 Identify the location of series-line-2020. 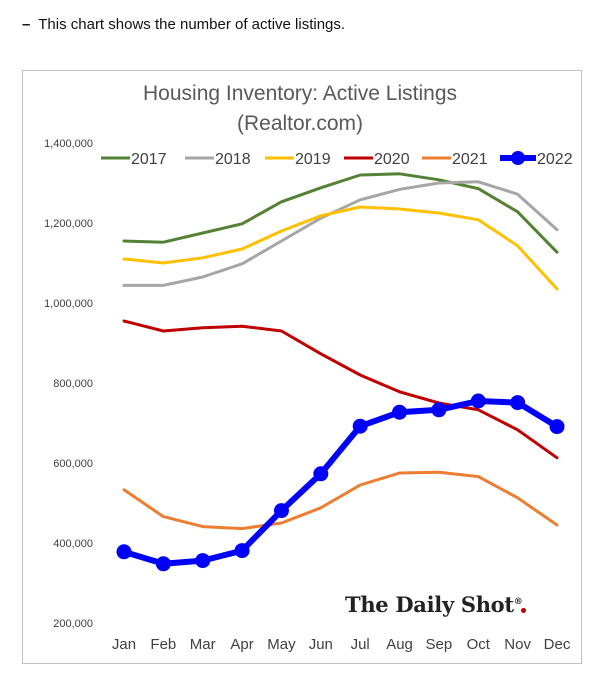
(340, 389).